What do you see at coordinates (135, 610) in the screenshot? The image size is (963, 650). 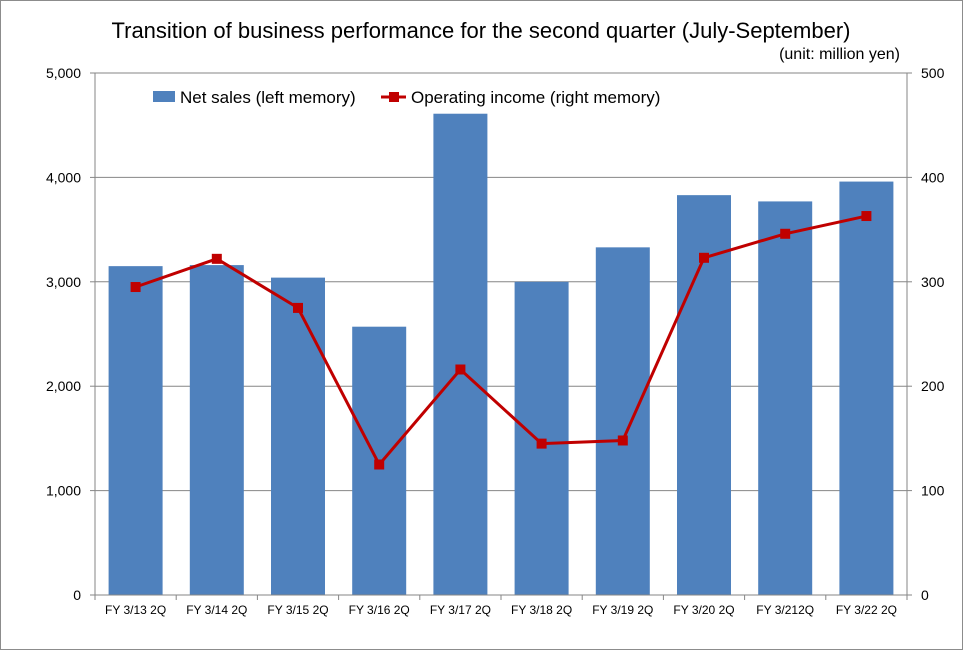 I see `x-tick-label: FY 3/13 2Q` at bounding box center [135, 610].